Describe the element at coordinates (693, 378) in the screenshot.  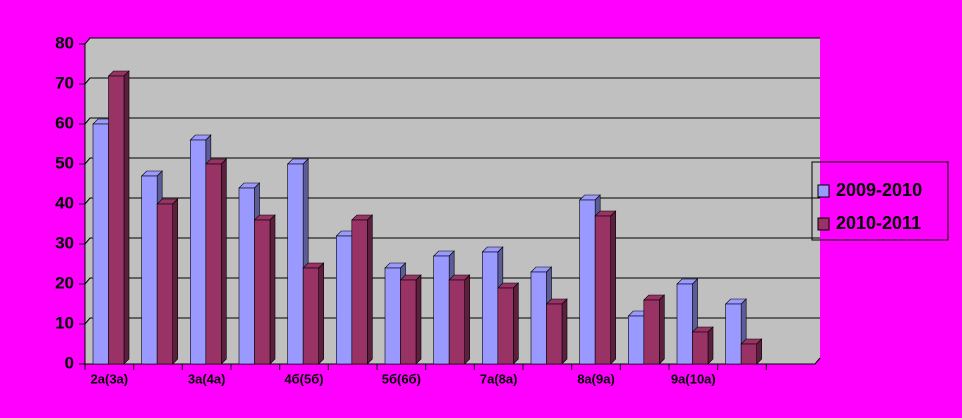
I see `x-tick-label: 9а(10а)` at that location.